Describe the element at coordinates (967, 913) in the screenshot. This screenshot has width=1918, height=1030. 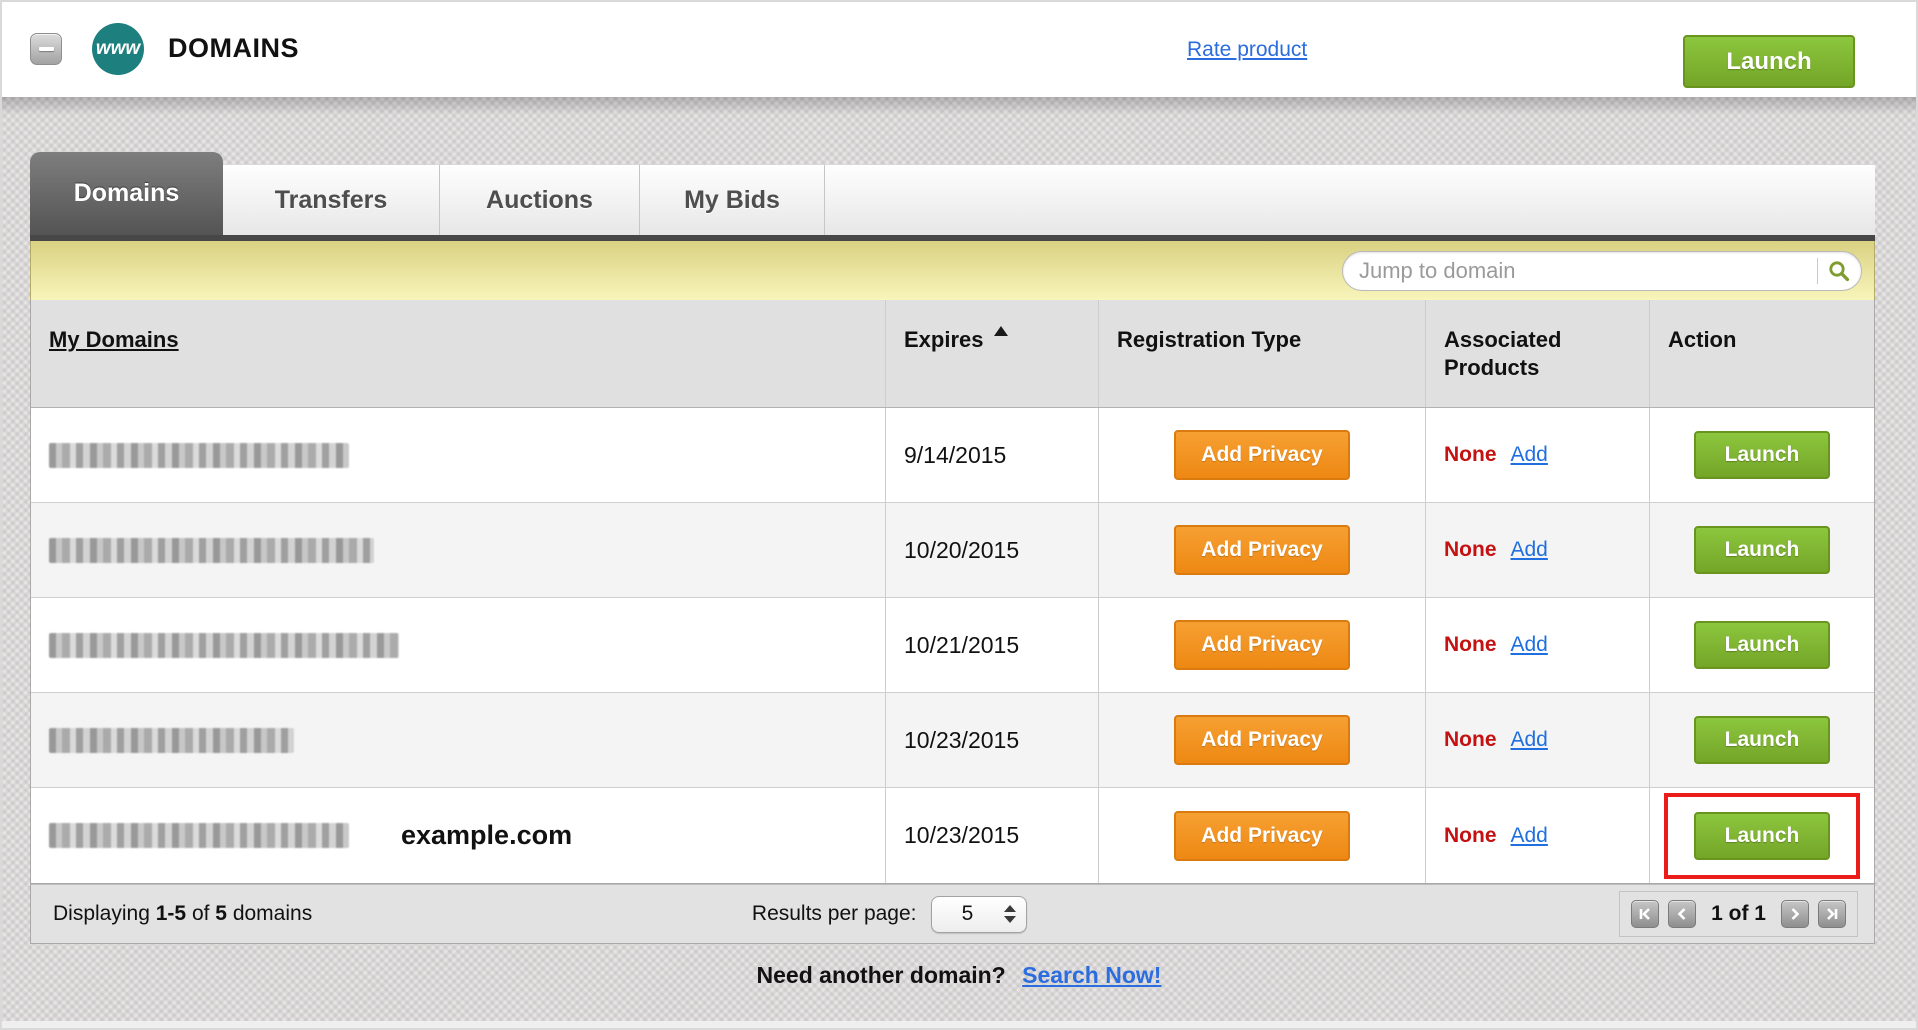
I see `results-per-page-value: 5` at that location.